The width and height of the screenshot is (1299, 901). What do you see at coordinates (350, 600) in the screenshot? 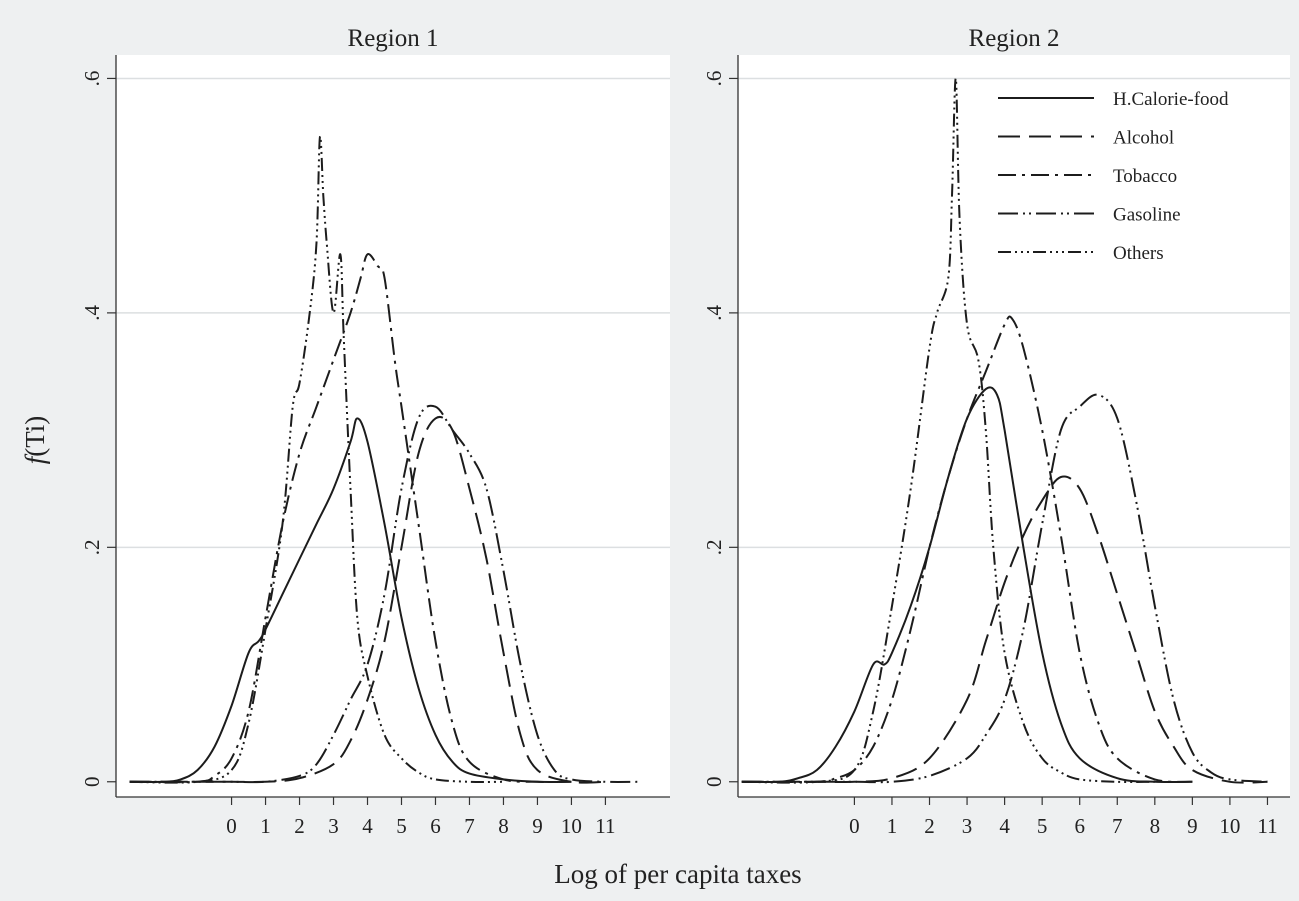
I see `series-line-h-calorie-food` at bounding box center [350, 600].